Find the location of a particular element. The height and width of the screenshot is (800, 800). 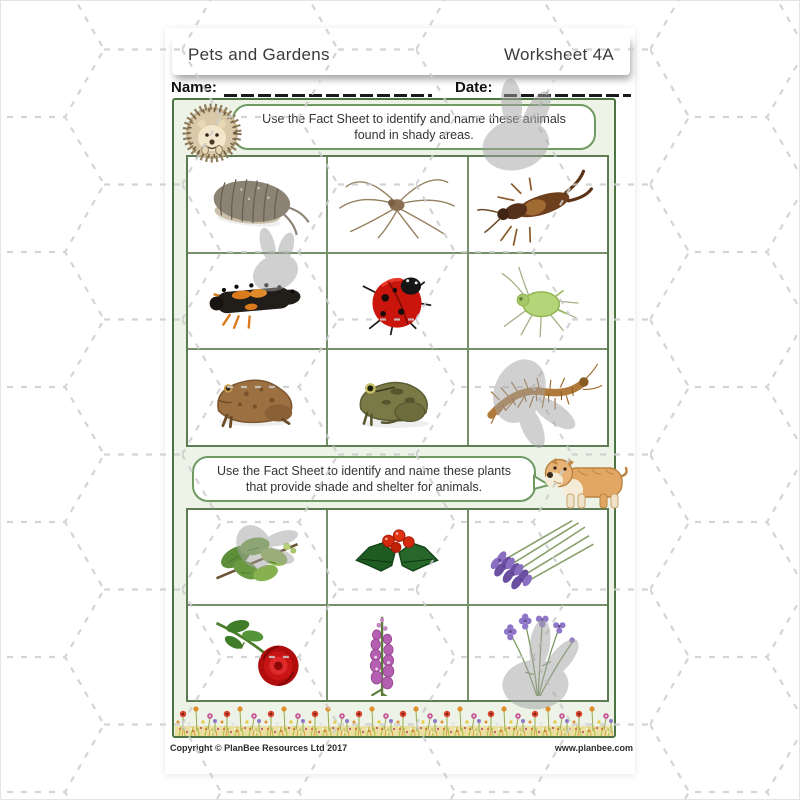

hedgehog-icon is located at coordinates (212, 133).